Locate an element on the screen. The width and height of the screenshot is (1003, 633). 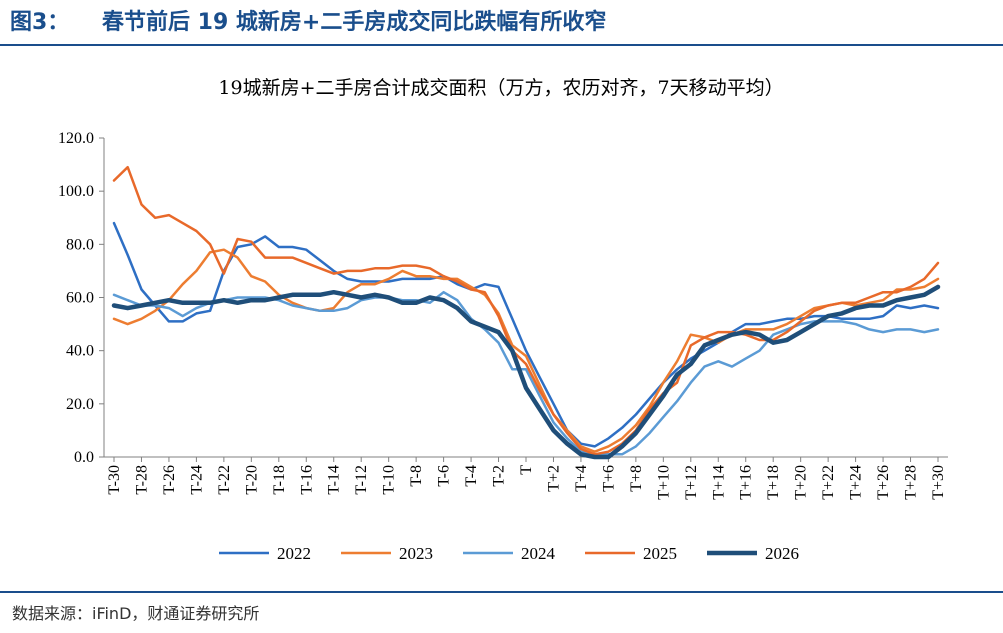
x-tick-label: T-12 is located at coordinates (361, 480).